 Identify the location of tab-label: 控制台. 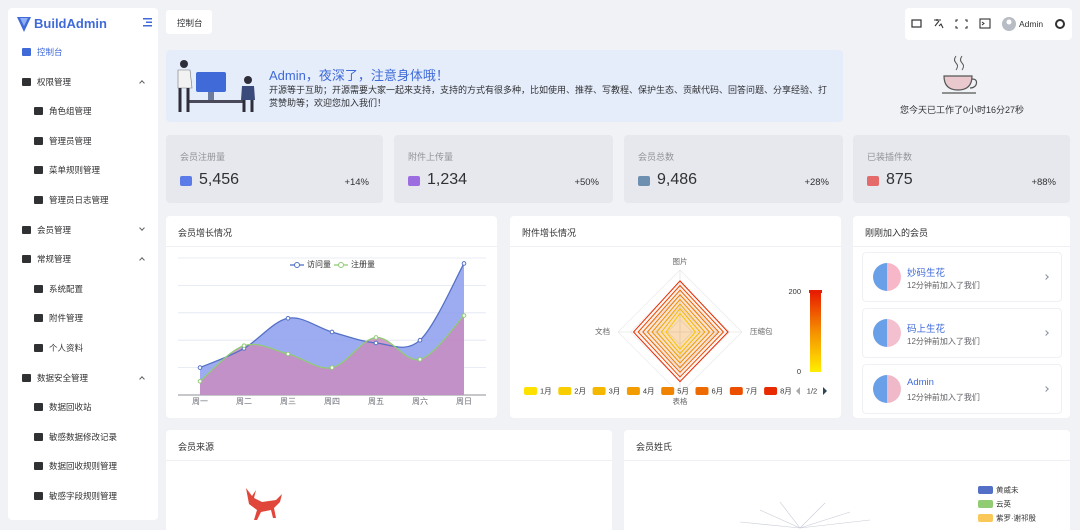
(190, 23).